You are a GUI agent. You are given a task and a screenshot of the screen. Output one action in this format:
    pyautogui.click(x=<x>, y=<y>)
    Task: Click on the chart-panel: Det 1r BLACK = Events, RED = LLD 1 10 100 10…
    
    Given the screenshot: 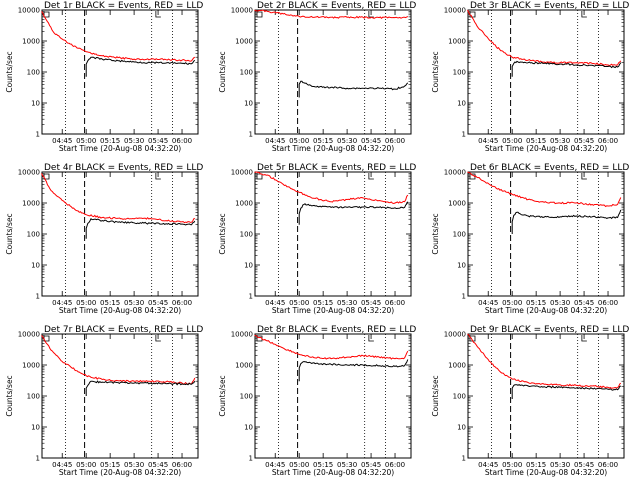 What is the action you would take?
    pyautogui.click(x=104, y=77)
    